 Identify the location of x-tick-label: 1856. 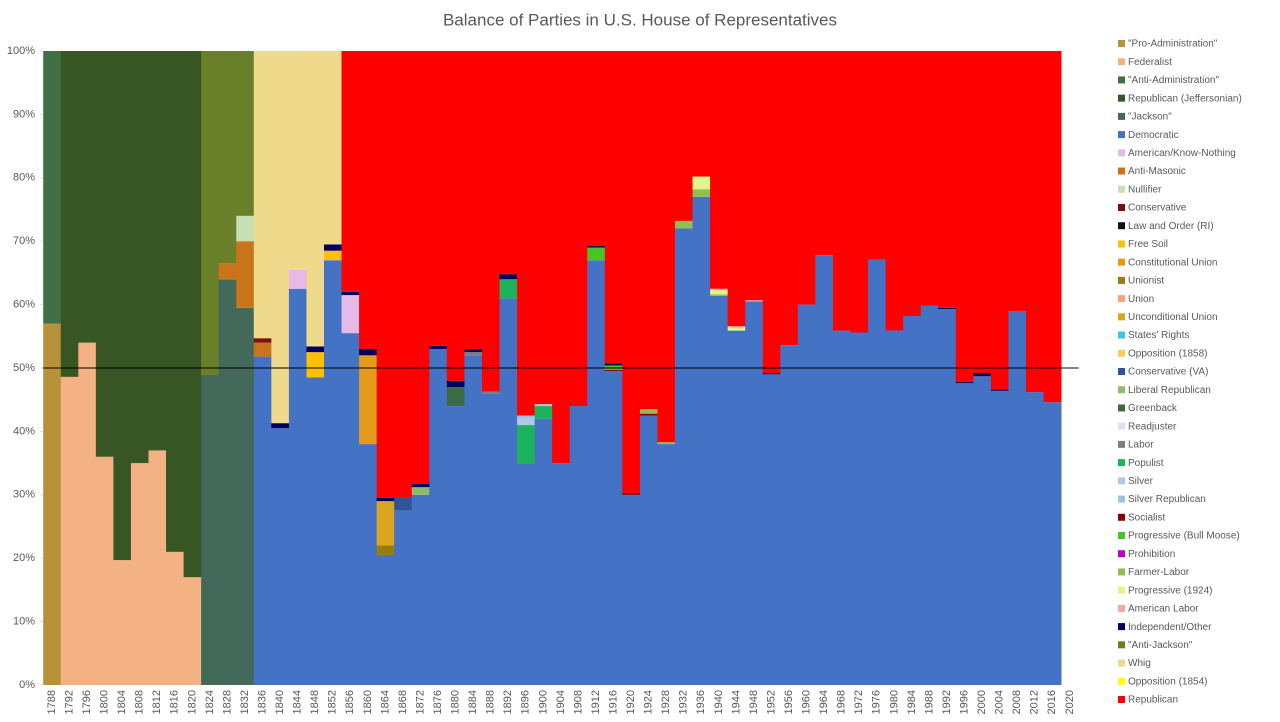
(350, 702).